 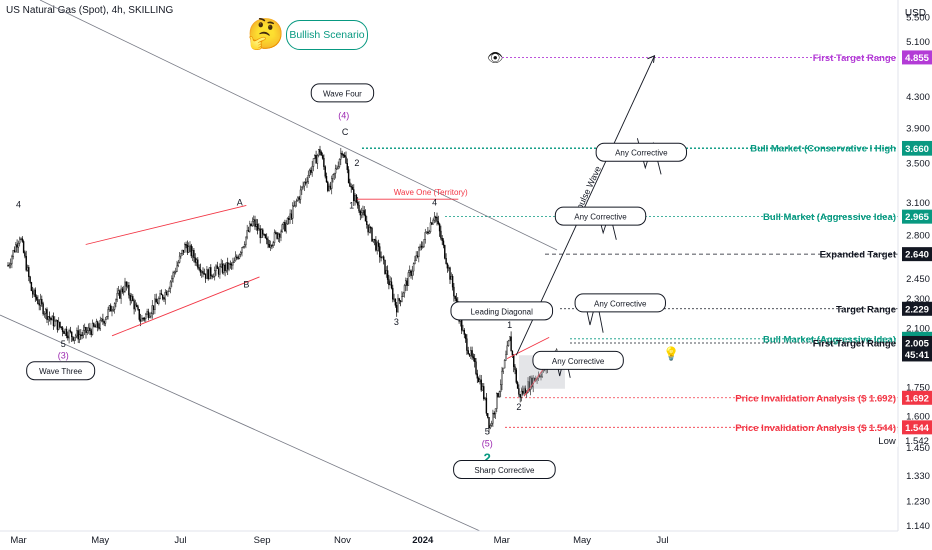 I want to click on wave-label: 4, so click(x=434, y=202).